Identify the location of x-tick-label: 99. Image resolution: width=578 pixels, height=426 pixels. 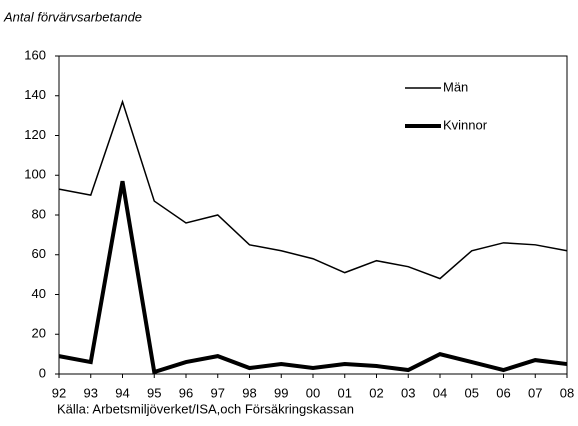
(281, 392).